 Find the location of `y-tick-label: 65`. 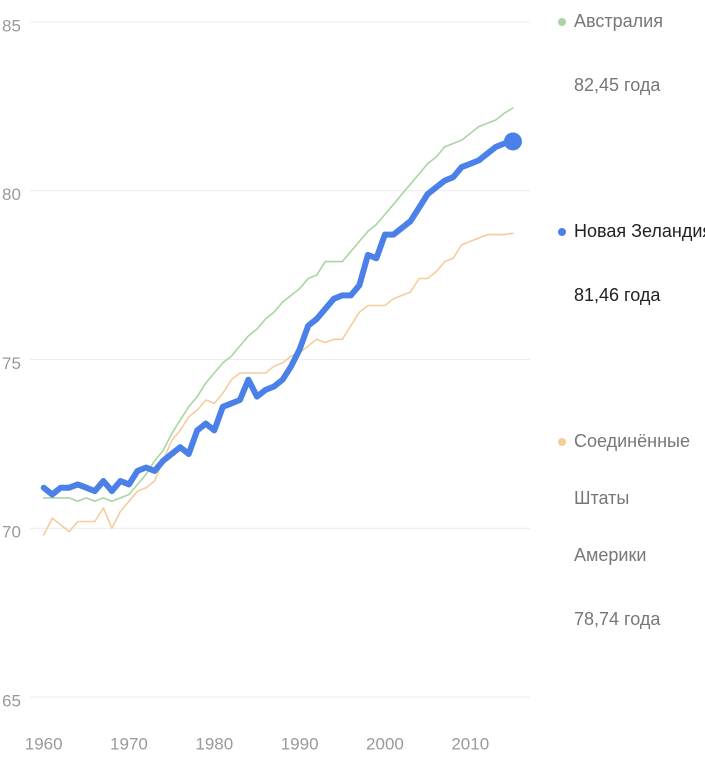

y-tick-label: 65 is located at coordinates (11, 700).